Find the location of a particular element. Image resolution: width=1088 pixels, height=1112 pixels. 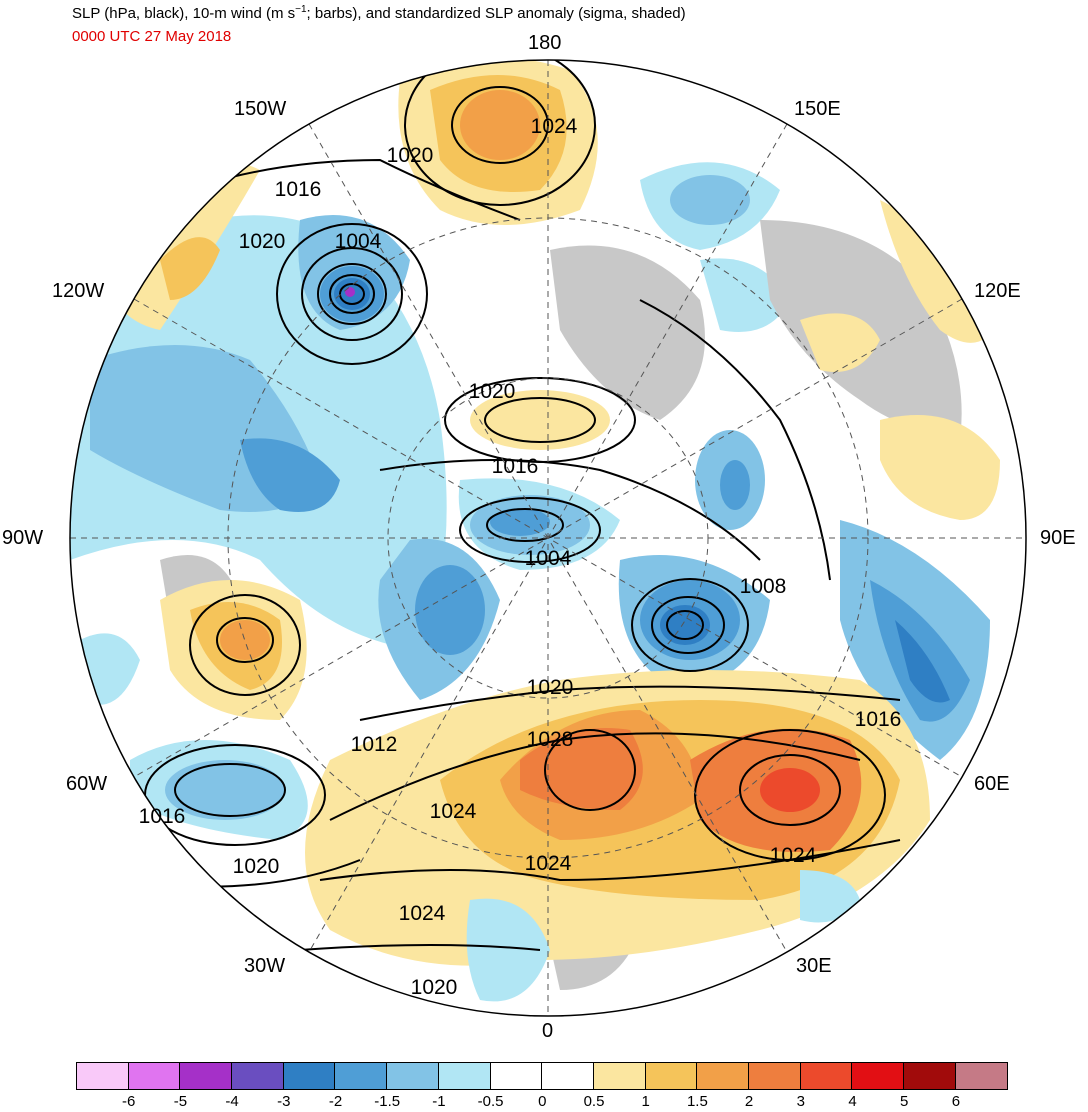

colorbar-label: 4 is located at coordinates (852, 1101).